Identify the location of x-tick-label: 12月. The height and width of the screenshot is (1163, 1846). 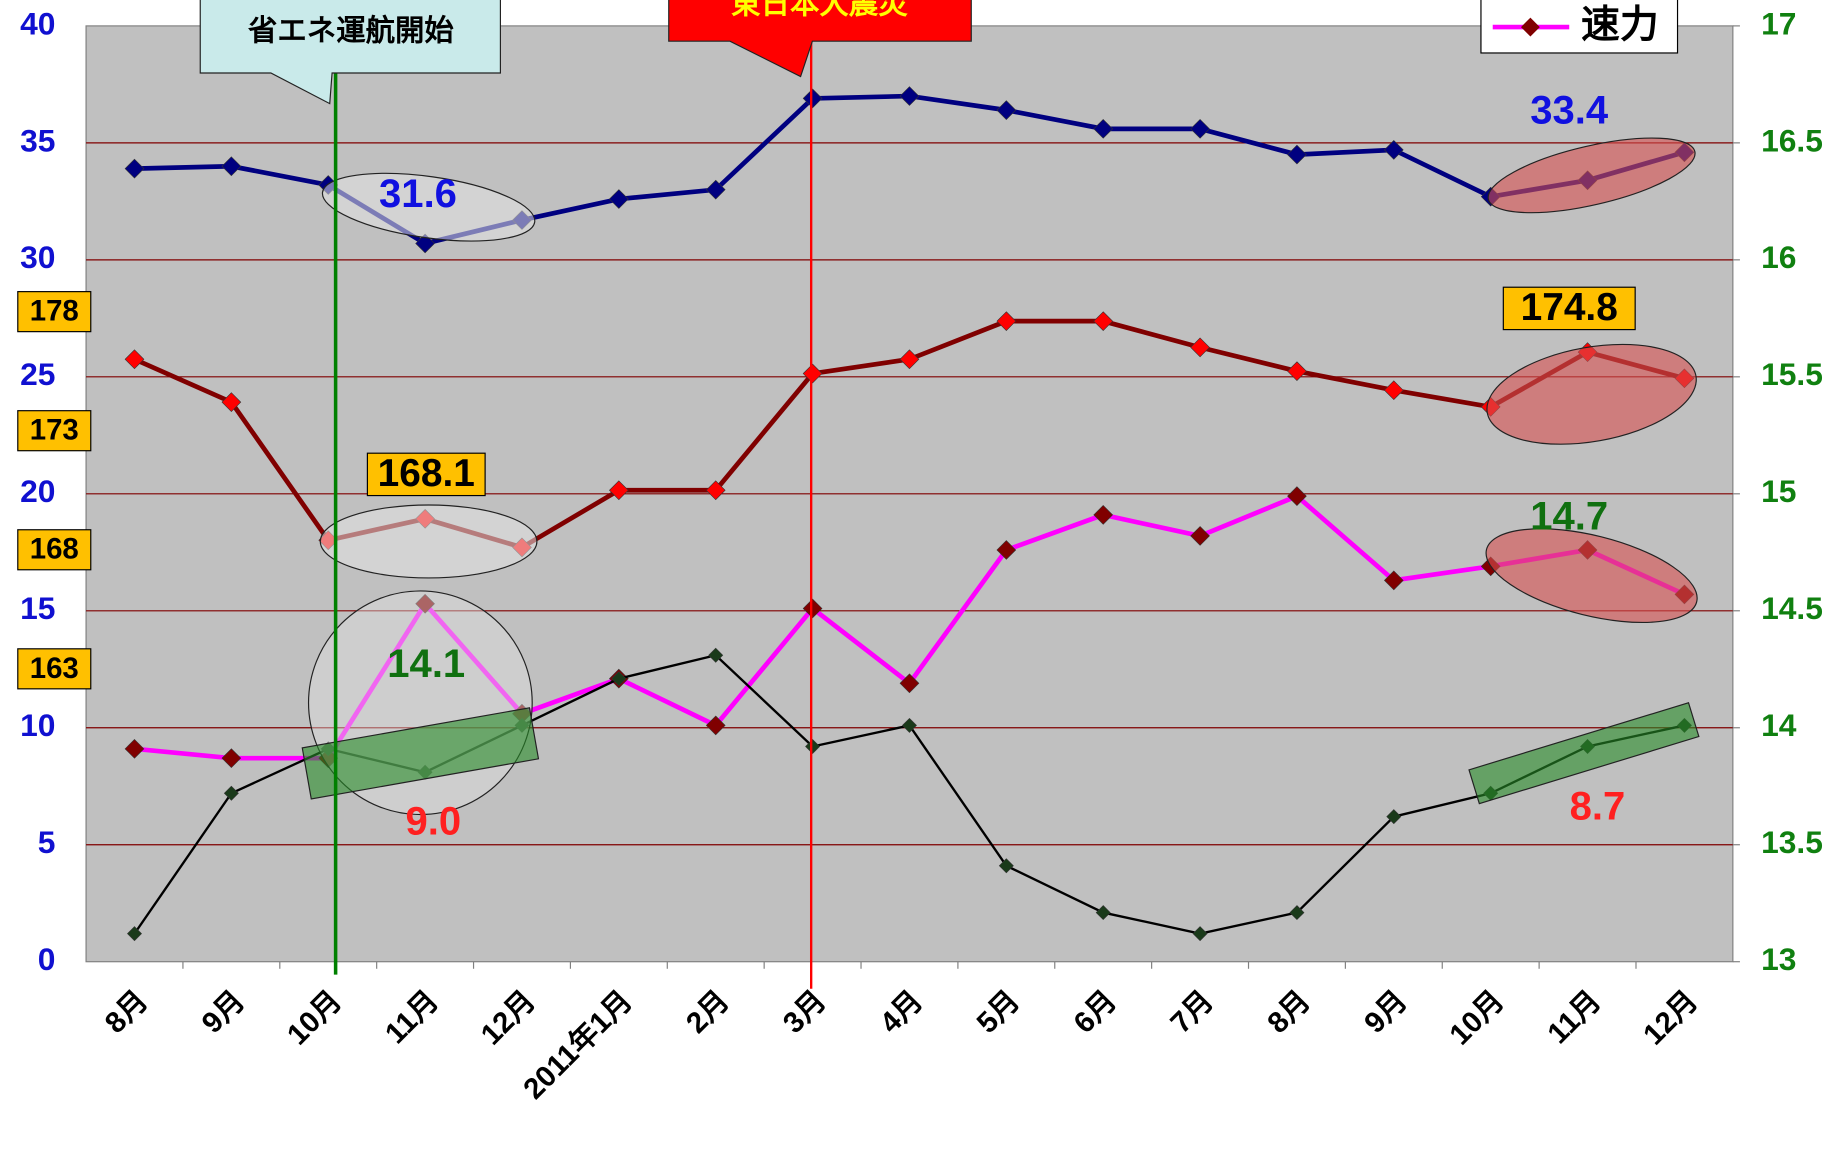
(1670, 1017).